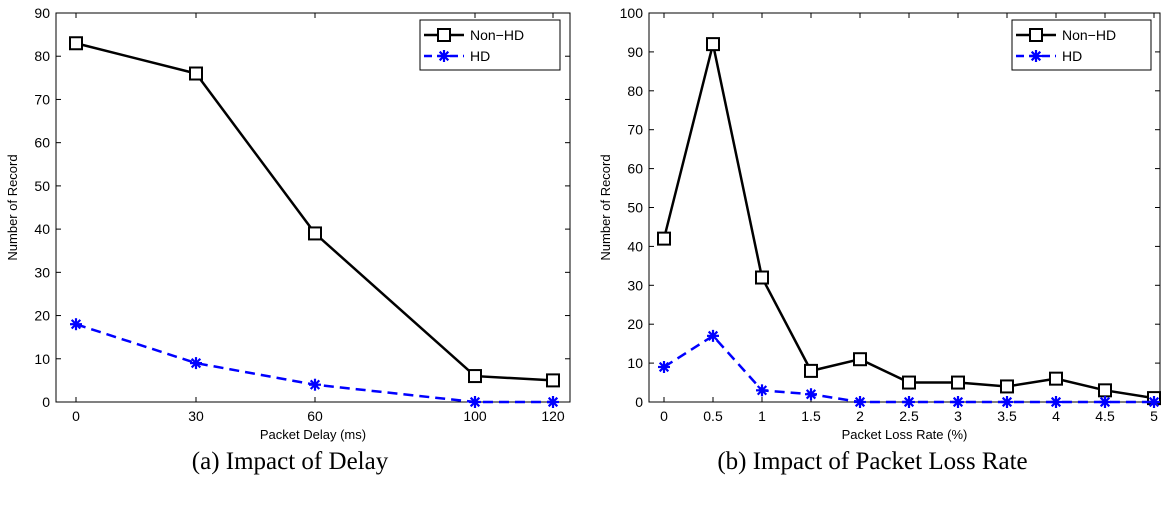 The image size is (1165, 506). I want to click on x-axis-label: Packet Delay (ms), so click(313, 434).